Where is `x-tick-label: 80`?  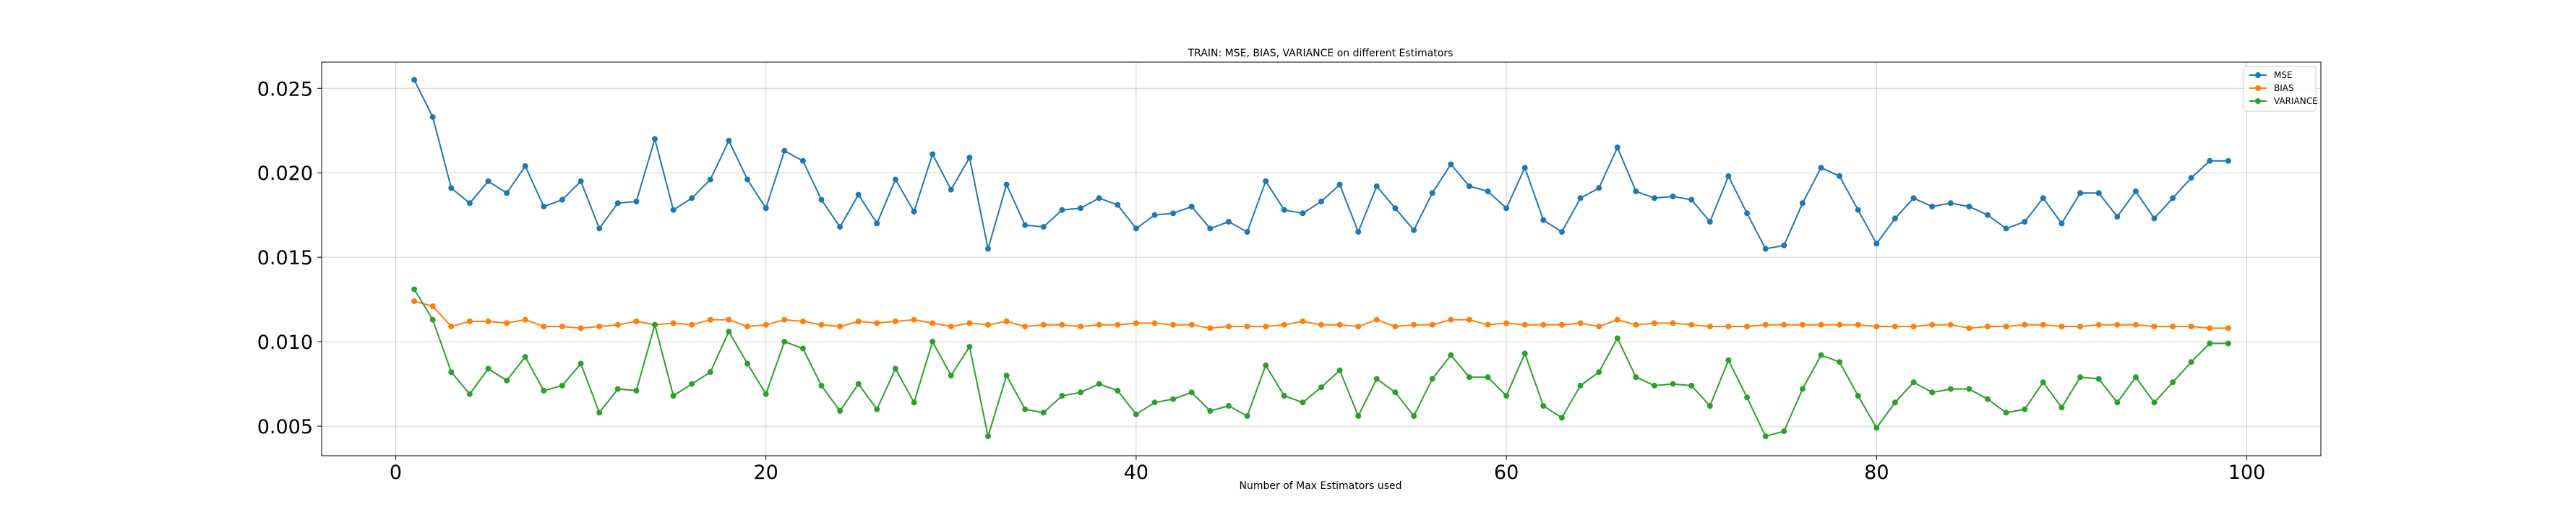 x-tick-label: 80 is located at coordinates (1877, 473).